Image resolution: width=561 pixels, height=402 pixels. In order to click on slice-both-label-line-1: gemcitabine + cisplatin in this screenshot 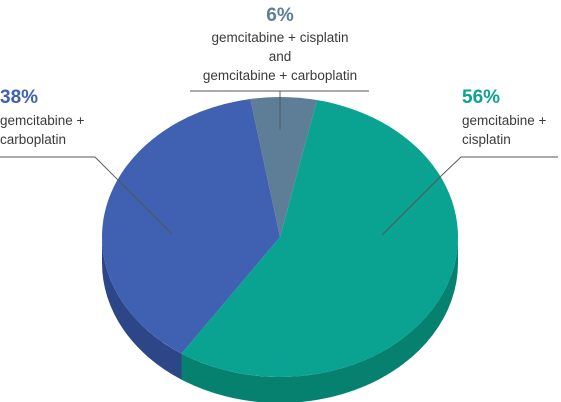, I will do `click(280, 37)`.